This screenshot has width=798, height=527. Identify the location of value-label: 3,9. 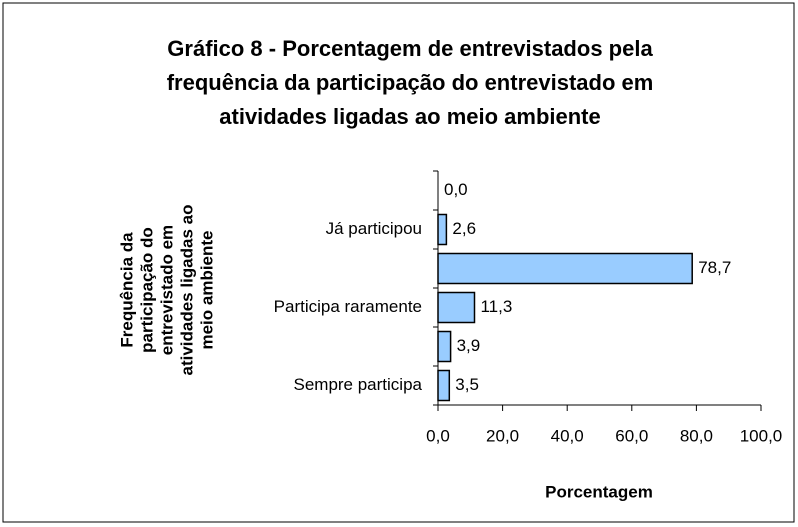
(469, 345).